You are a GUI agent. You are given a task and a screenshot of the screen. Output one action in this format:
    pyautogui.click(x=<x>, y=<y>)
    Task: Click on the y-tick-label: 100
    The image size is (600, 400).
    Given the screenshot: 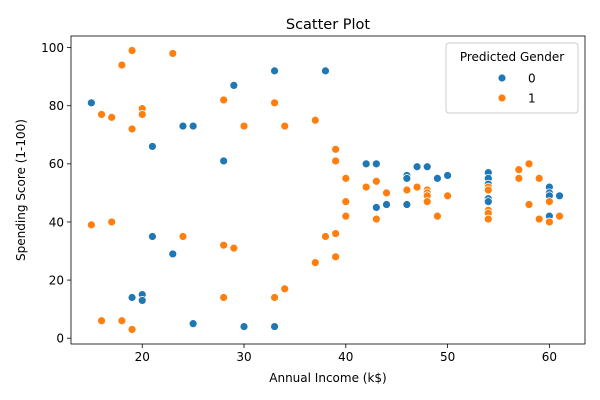 What is the action you would take?
    pyautogui.click(x=52, y=48)
    